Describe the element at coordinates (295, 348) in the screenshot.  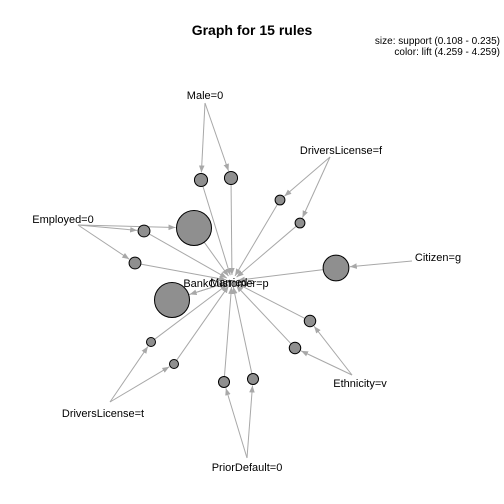
I see `rule-node-r7` at that location.